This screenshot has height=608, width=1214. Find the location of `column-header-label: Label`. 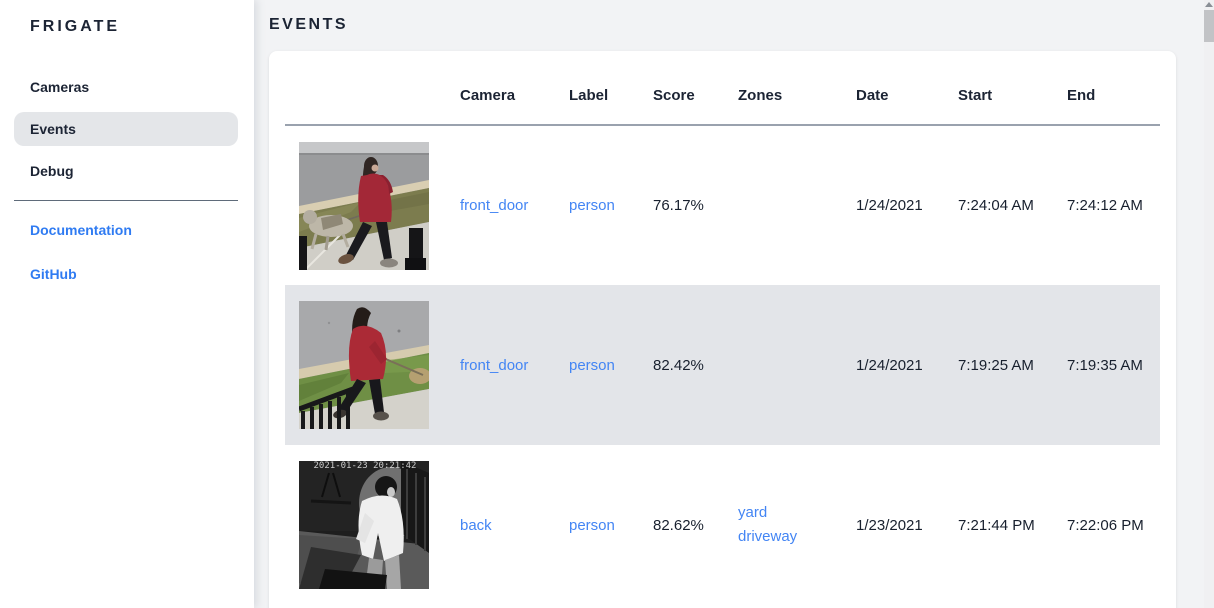

column-header-label: Label is located at coordinates (611, 96).